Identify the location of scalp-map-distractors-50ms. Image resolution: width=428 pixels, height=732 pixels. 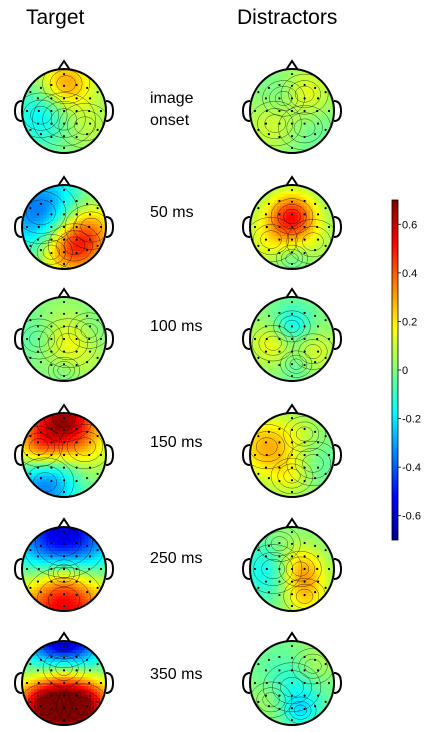
(292, 225).